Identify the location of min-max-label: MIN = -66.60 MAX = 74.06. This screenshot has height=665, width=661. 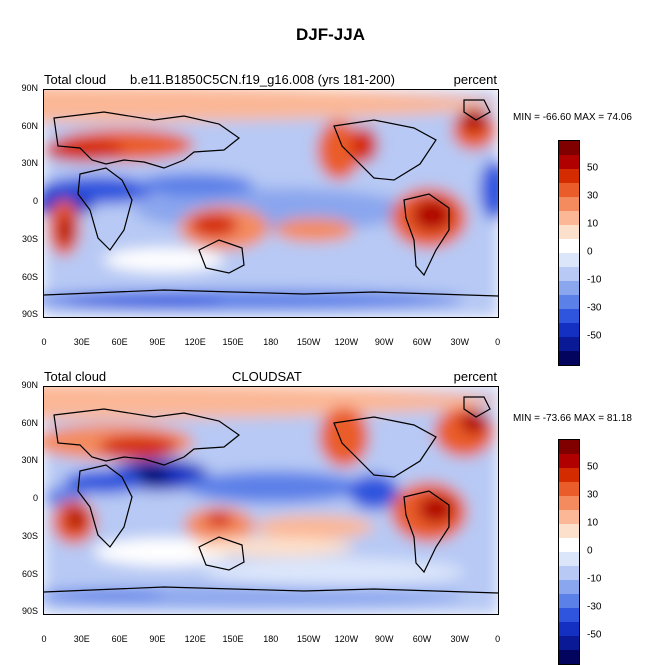
(572, 117).